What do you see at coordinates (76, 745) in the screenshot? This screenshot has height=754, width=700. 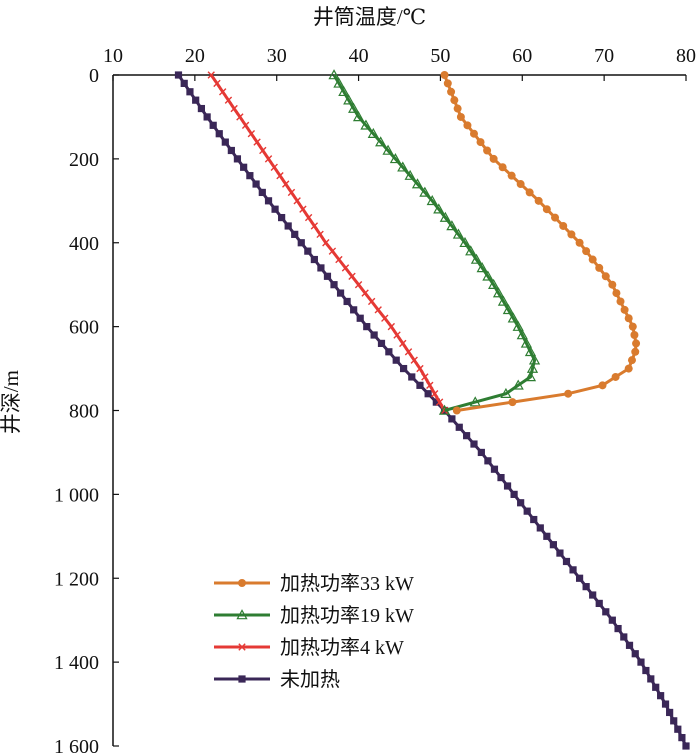 I see `y-tick-label: 1 600` at bounding box center [76, 745].